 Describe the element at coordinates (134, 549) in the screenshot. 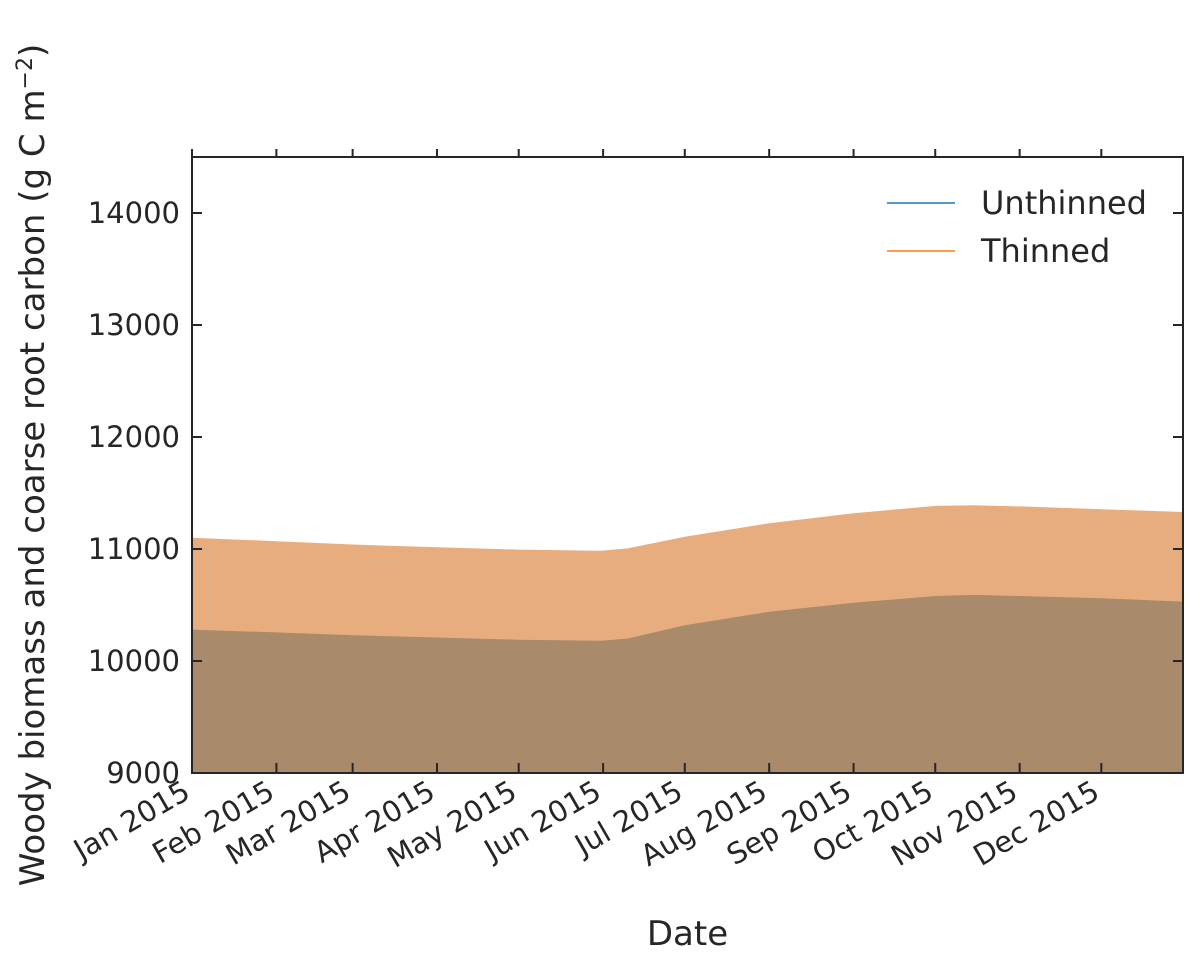

I see `y-tick-label: 11000` at that location.